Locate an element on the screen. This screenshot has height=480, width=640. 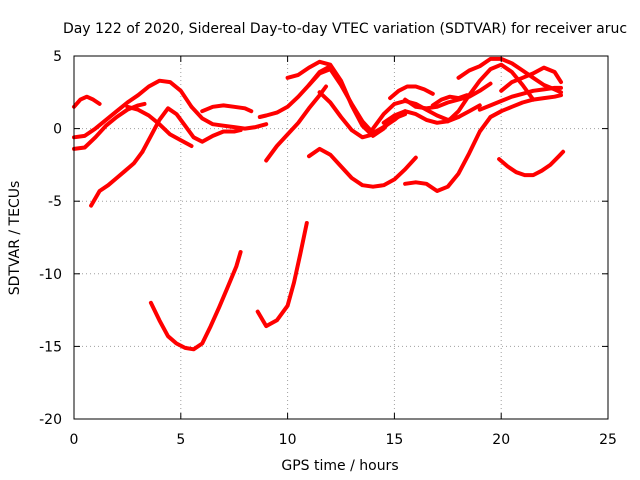
series-arc17 is located at coordinates (416, 115).